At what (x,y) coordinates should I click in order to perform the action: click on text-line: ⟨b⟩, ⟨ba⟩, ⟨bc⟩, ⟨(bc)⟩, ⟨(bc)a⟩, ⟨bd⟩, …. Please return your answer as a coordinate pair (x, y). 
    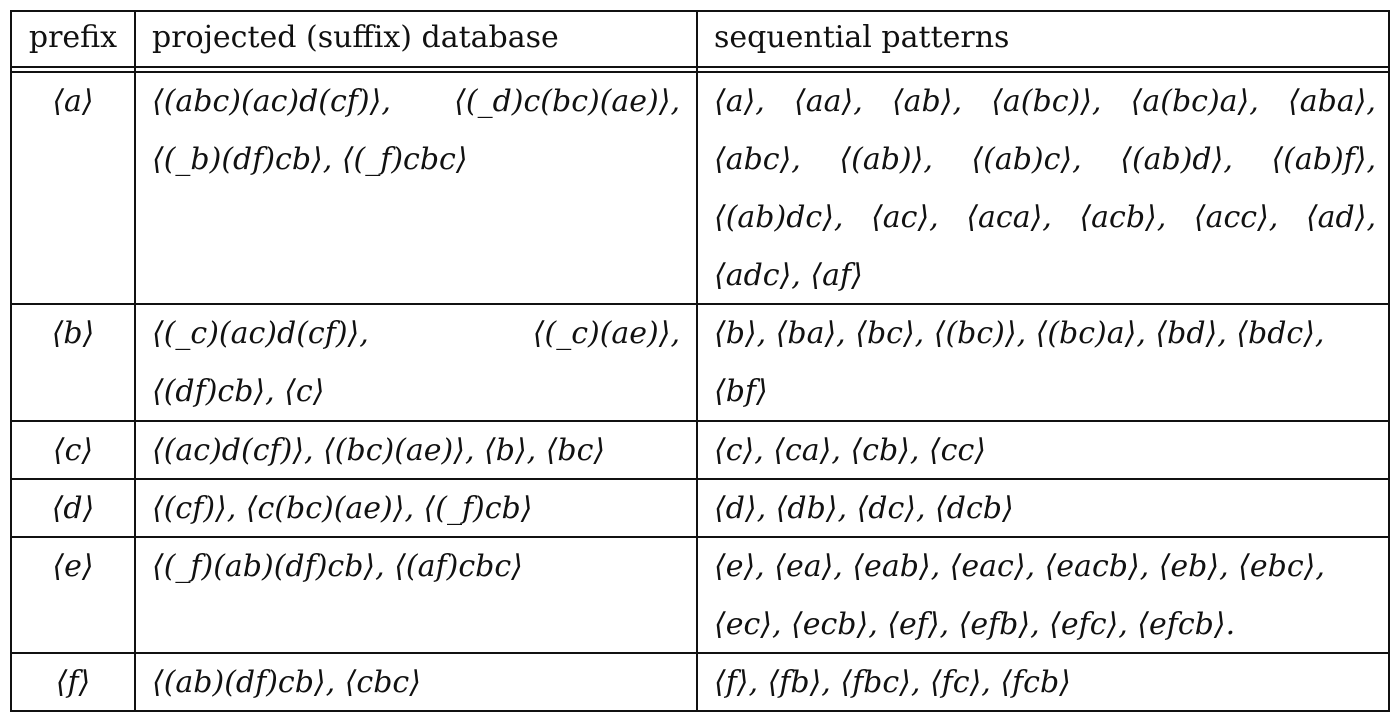
    Looking at the image, I should click on (1019, 333).